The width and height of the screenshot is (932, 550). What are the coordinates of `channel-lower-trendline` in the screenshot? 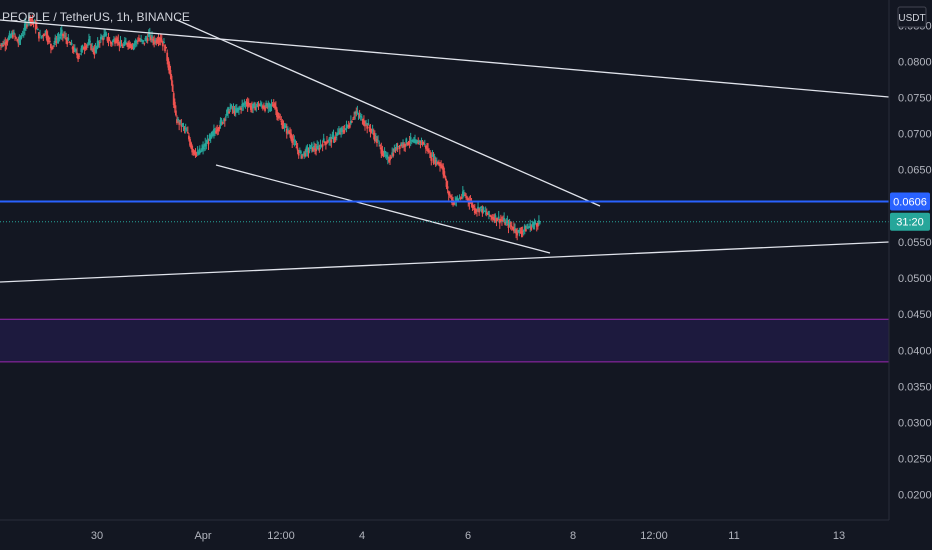 It's located at (383, 209).